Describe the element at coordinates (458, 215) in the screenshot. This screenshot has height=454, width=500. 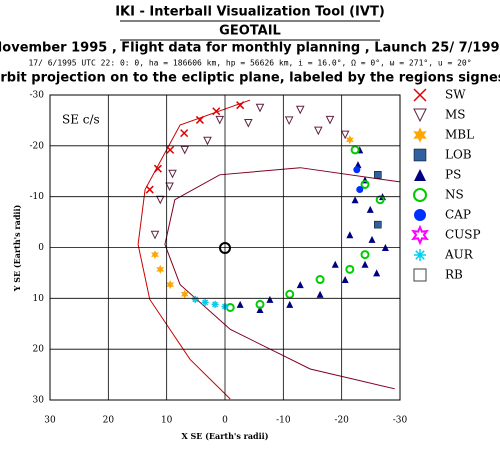
I see `legend-label: CAP` at that location.